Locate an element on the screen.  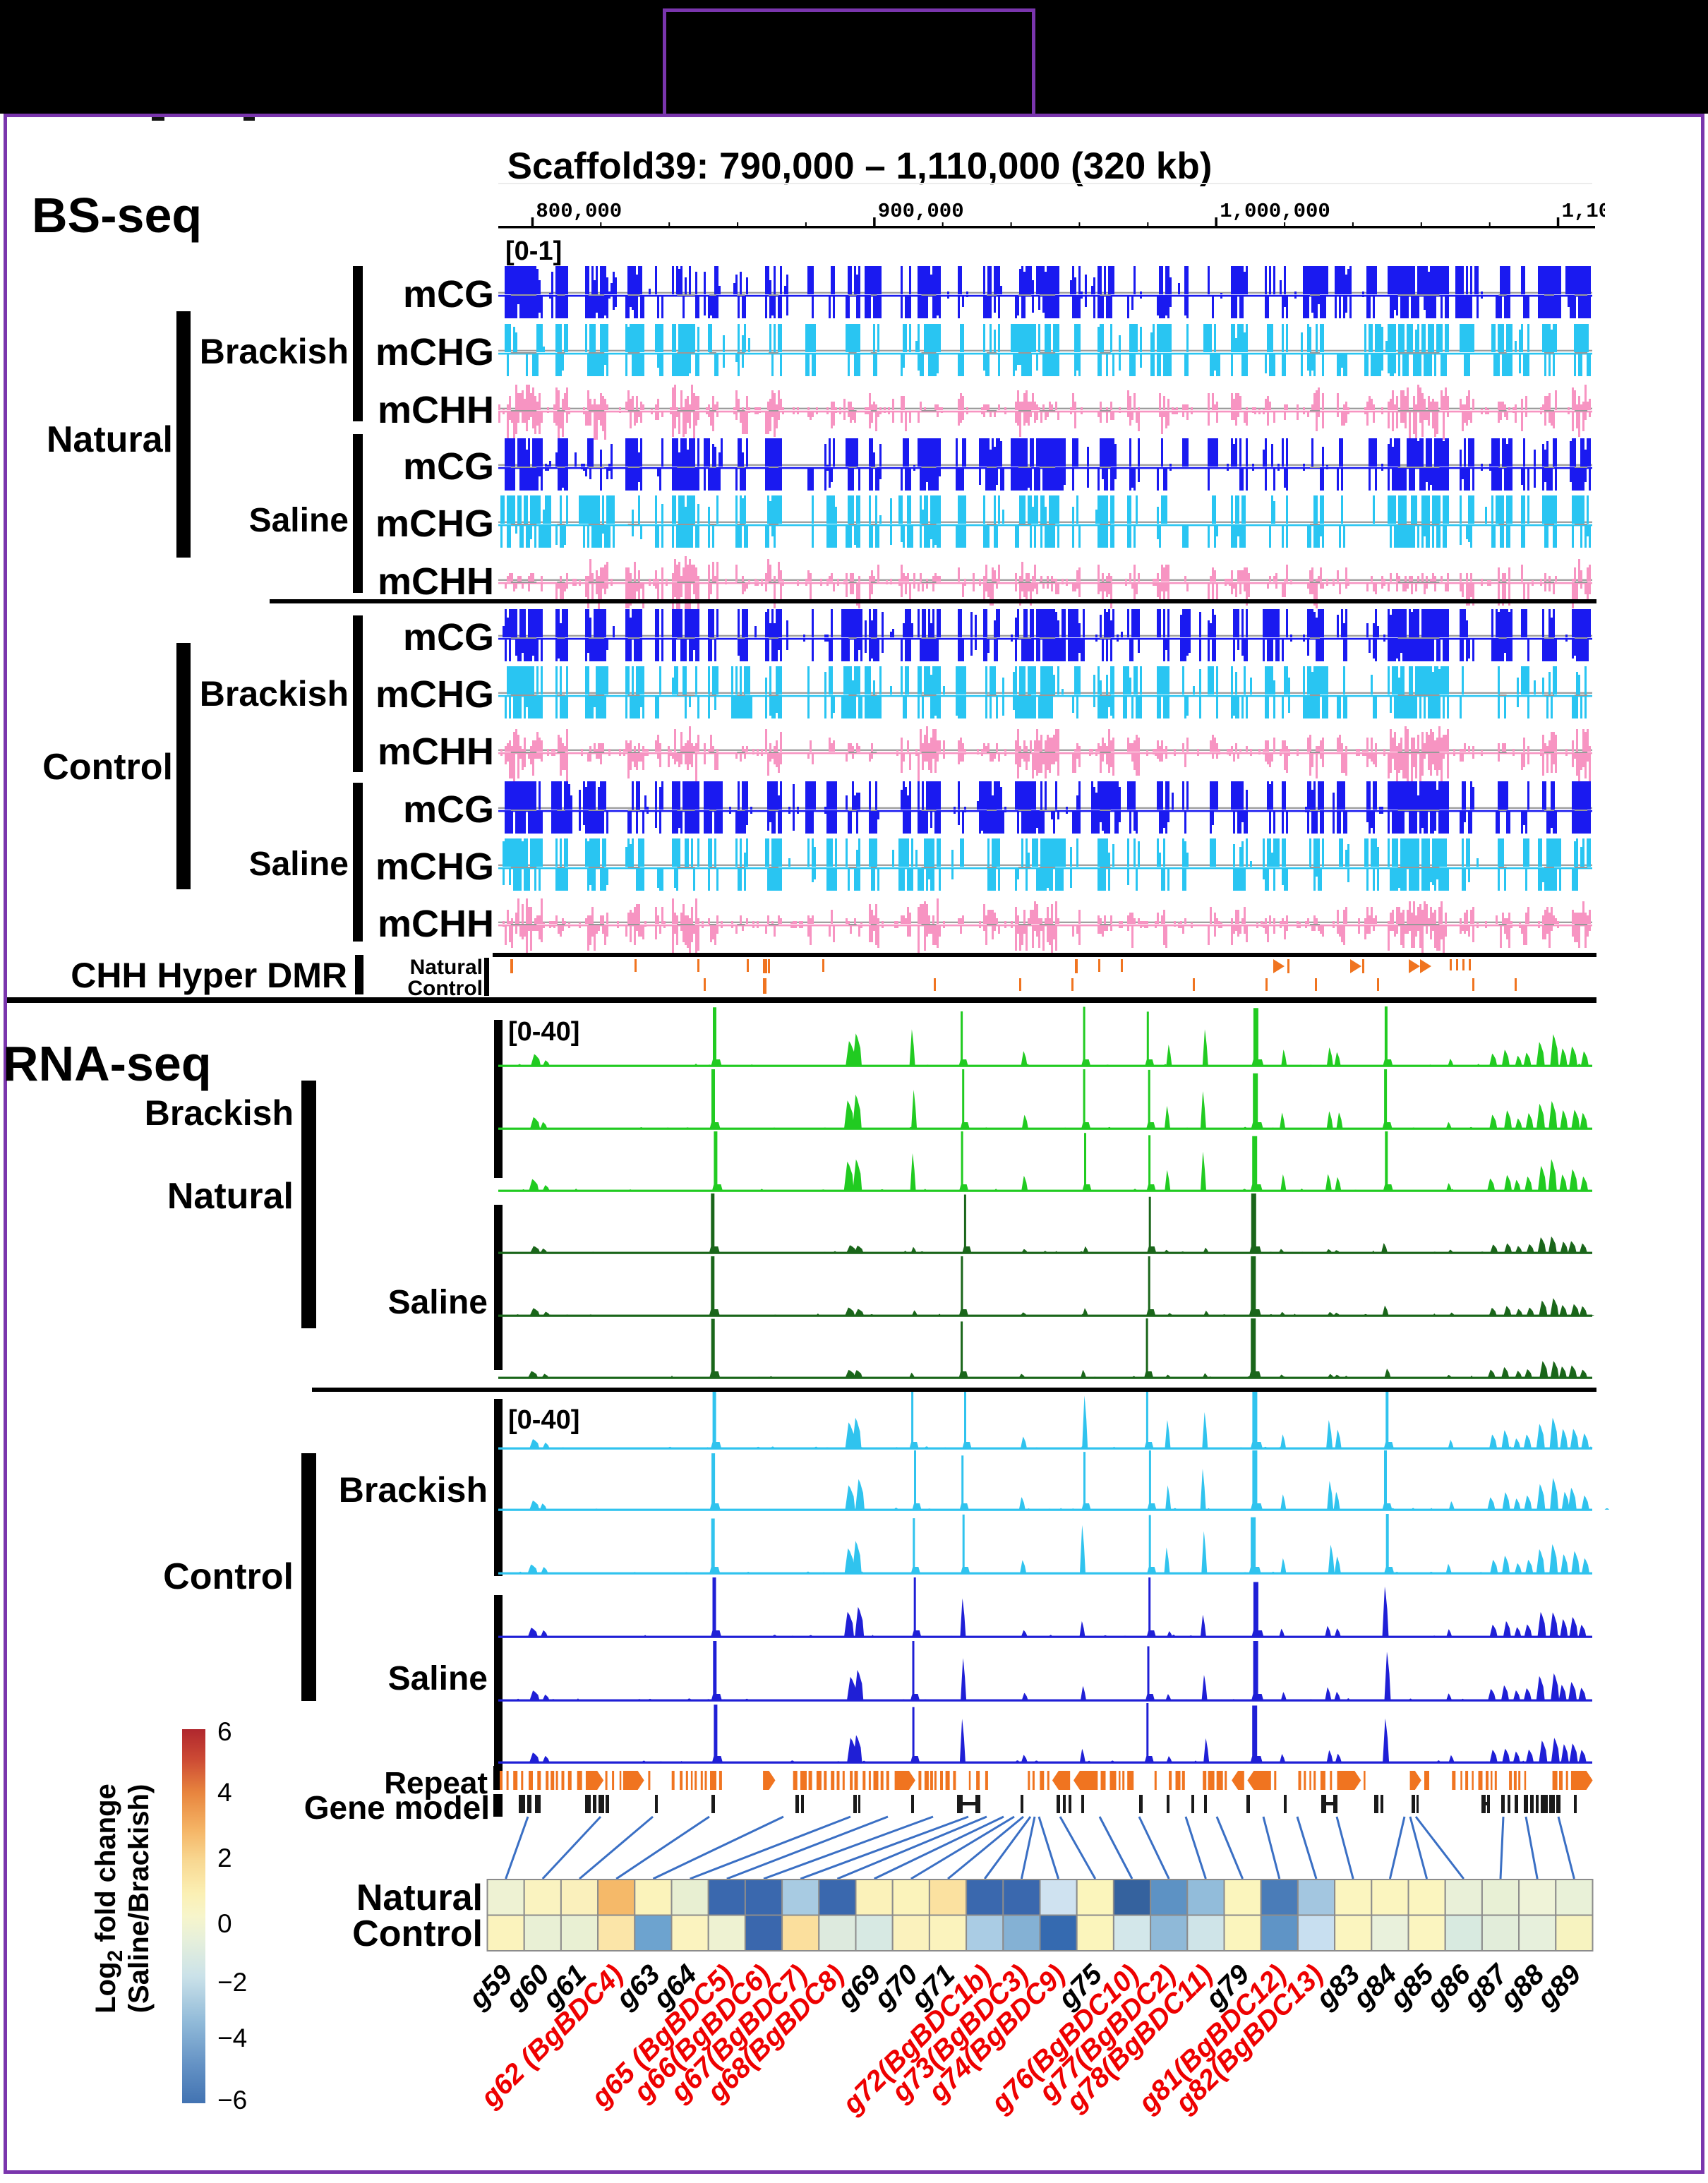
svg-text: 1,000,000 is located at coordinates (1275, 212).